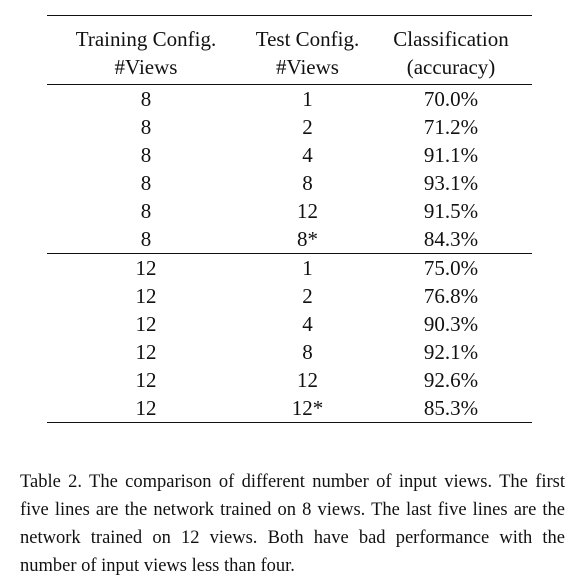  What do you see at coordinates (451, 155) in the screenshot?
I see `cell-accuracy: 91.1%` at bounding box center [451, 155].